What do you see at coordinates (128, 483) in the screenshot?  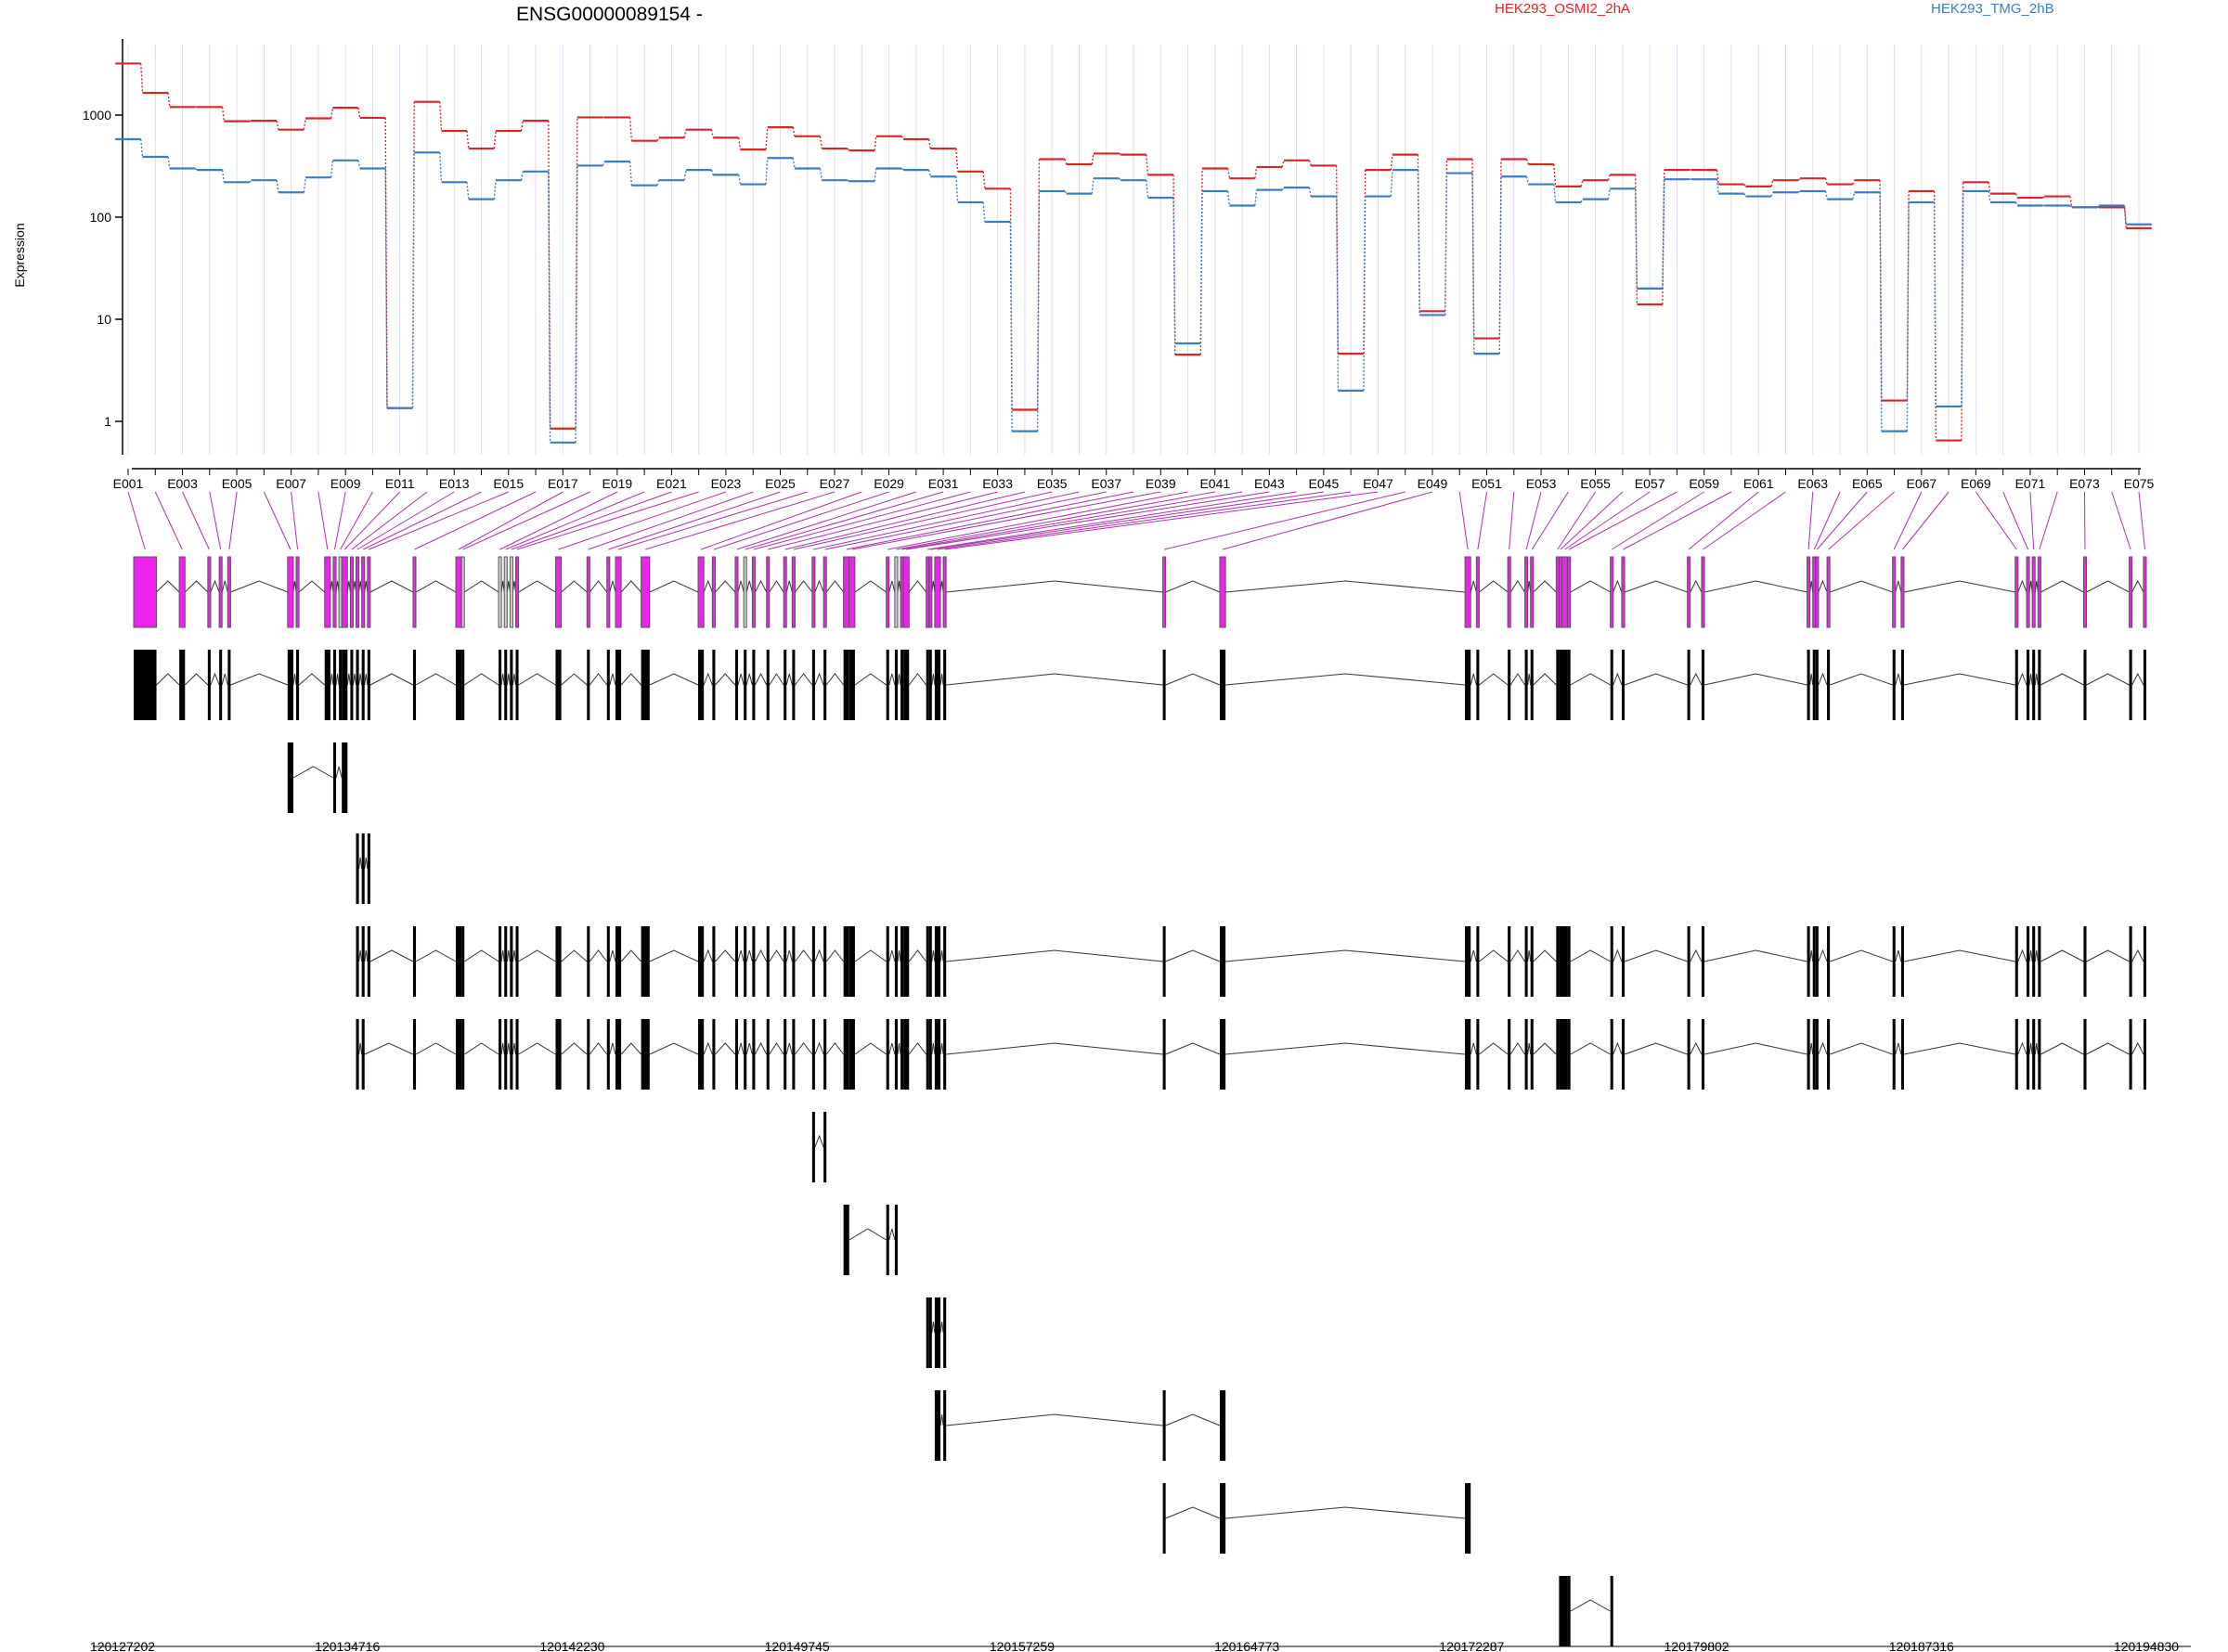 I see `exon-label: E001` at bounding box center [128, 483].